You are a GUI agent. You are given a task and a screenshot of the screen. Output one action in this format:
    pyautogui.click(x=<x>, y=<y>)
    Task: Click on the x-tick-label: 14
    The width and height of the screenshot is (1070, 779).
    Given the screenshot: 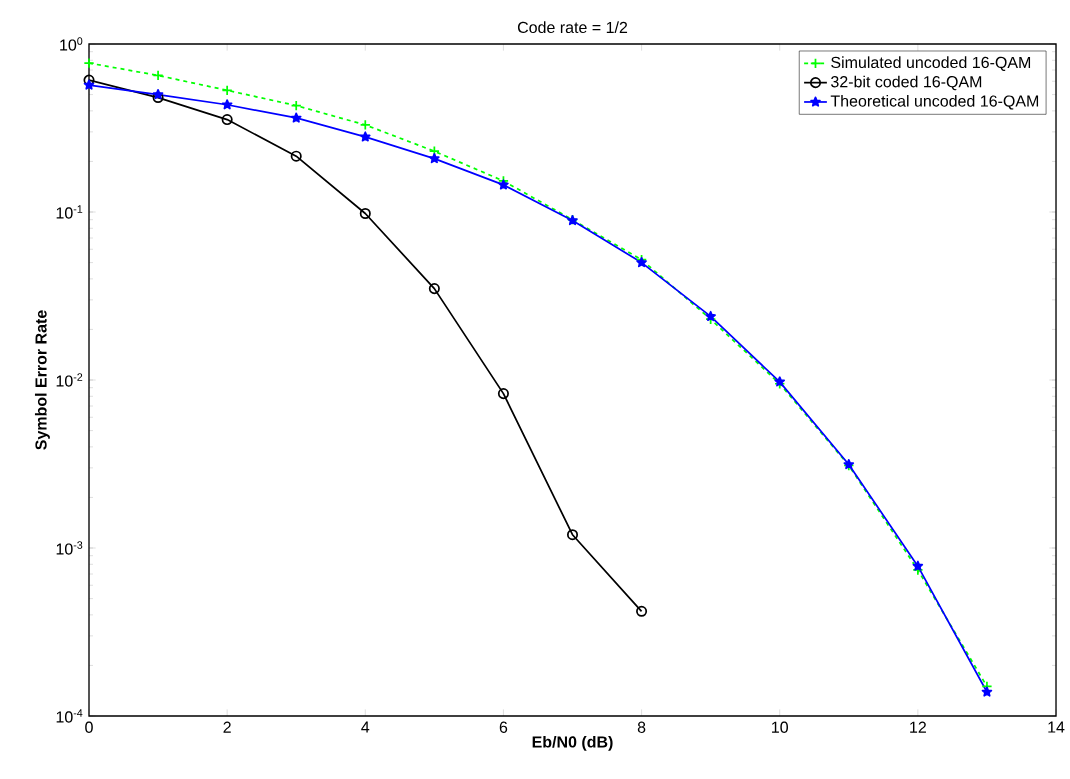 What is the action you would take?
    pyautogui.click(x=1056, y=727)
    